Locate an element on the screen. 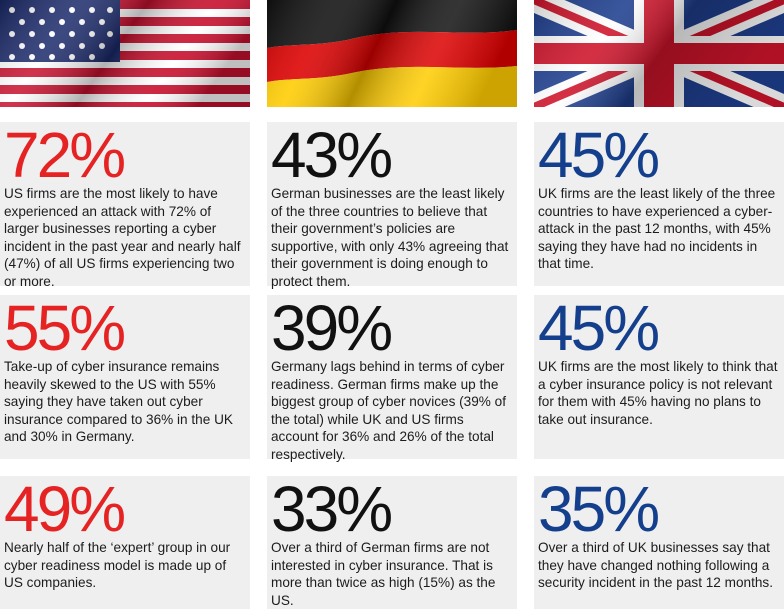 The width and height of the screenshot is (784, 609). de-stat-value-1: 43% is located at coordinates (332, 155).